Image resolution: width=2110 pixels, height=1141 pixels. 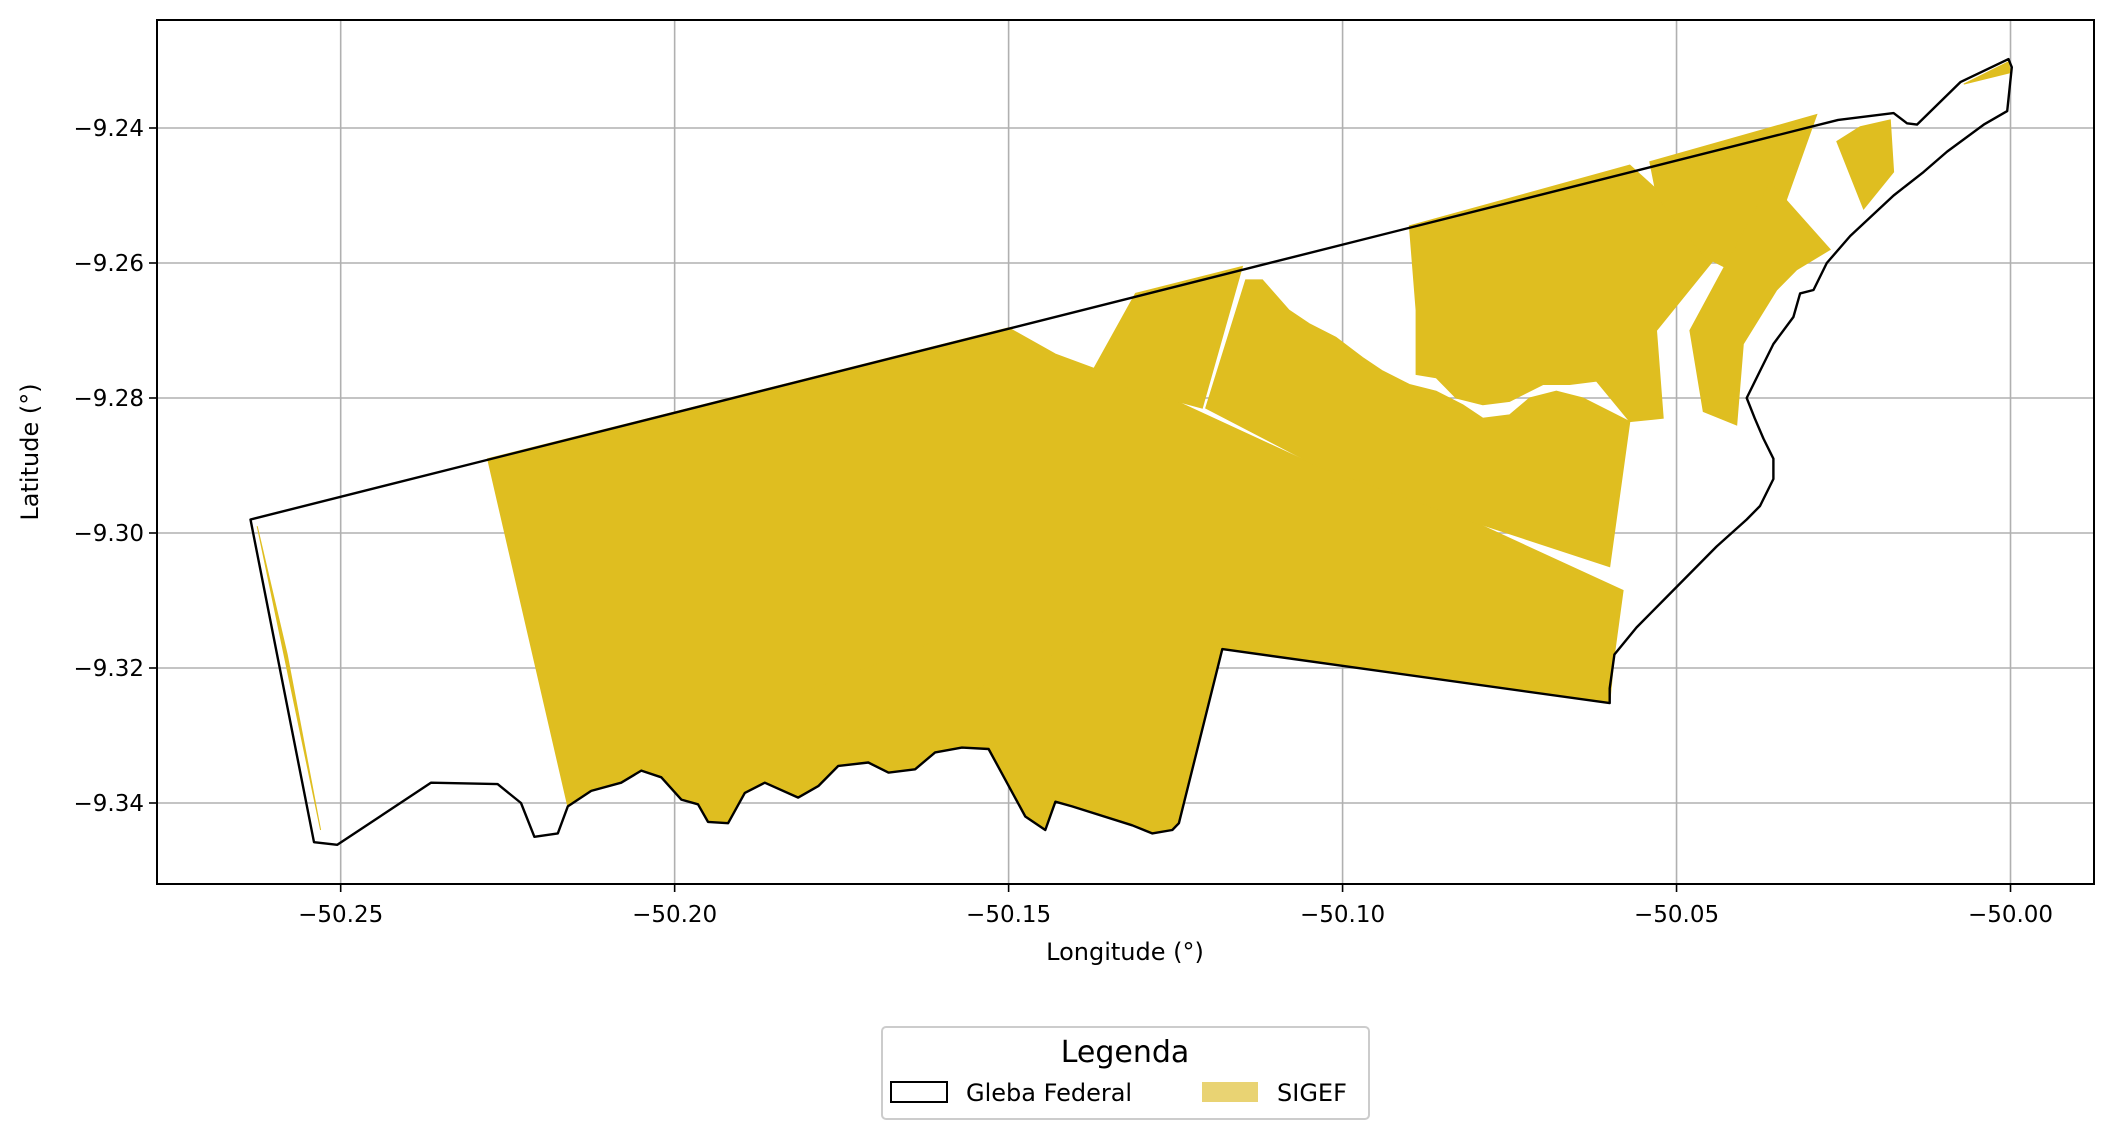 What do you see at coordinates (115, 466) in the screenshot?
I see `y-axis: −9.24 −9.26 −9.28 −9.30 −9.32 −9.34` at bounding box center [115, 466].